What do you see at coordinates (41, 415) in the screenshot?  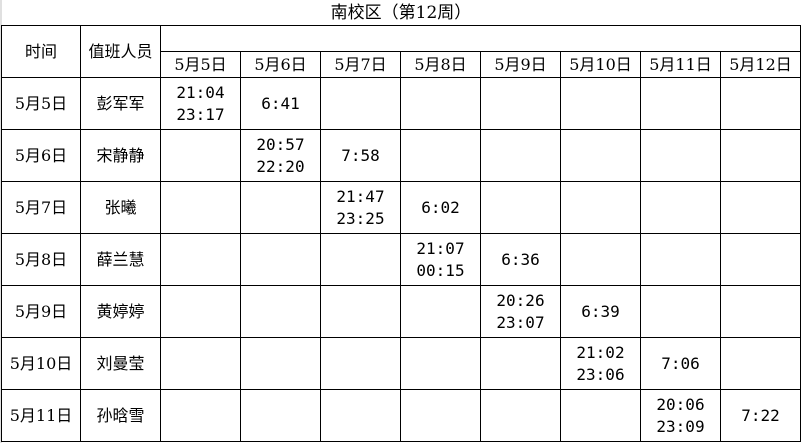 I see `row-date: 5月11日` at bounding box center [41, 415].